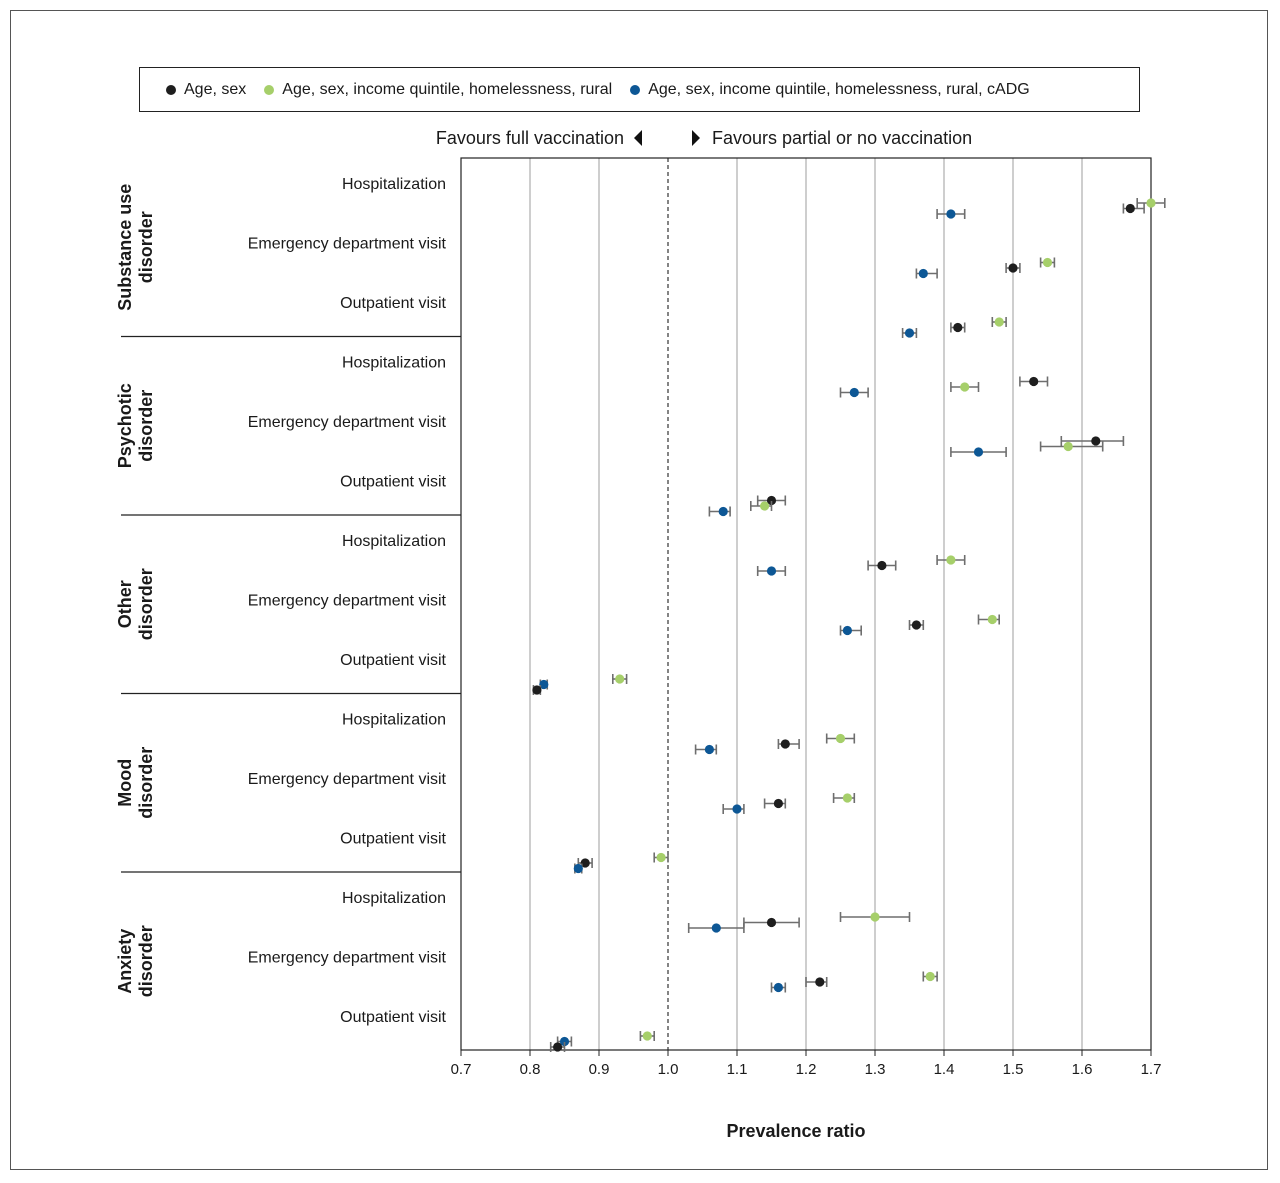  I want to click on favours-right-label: Favours partial or no vaccination, so click(842, 138).